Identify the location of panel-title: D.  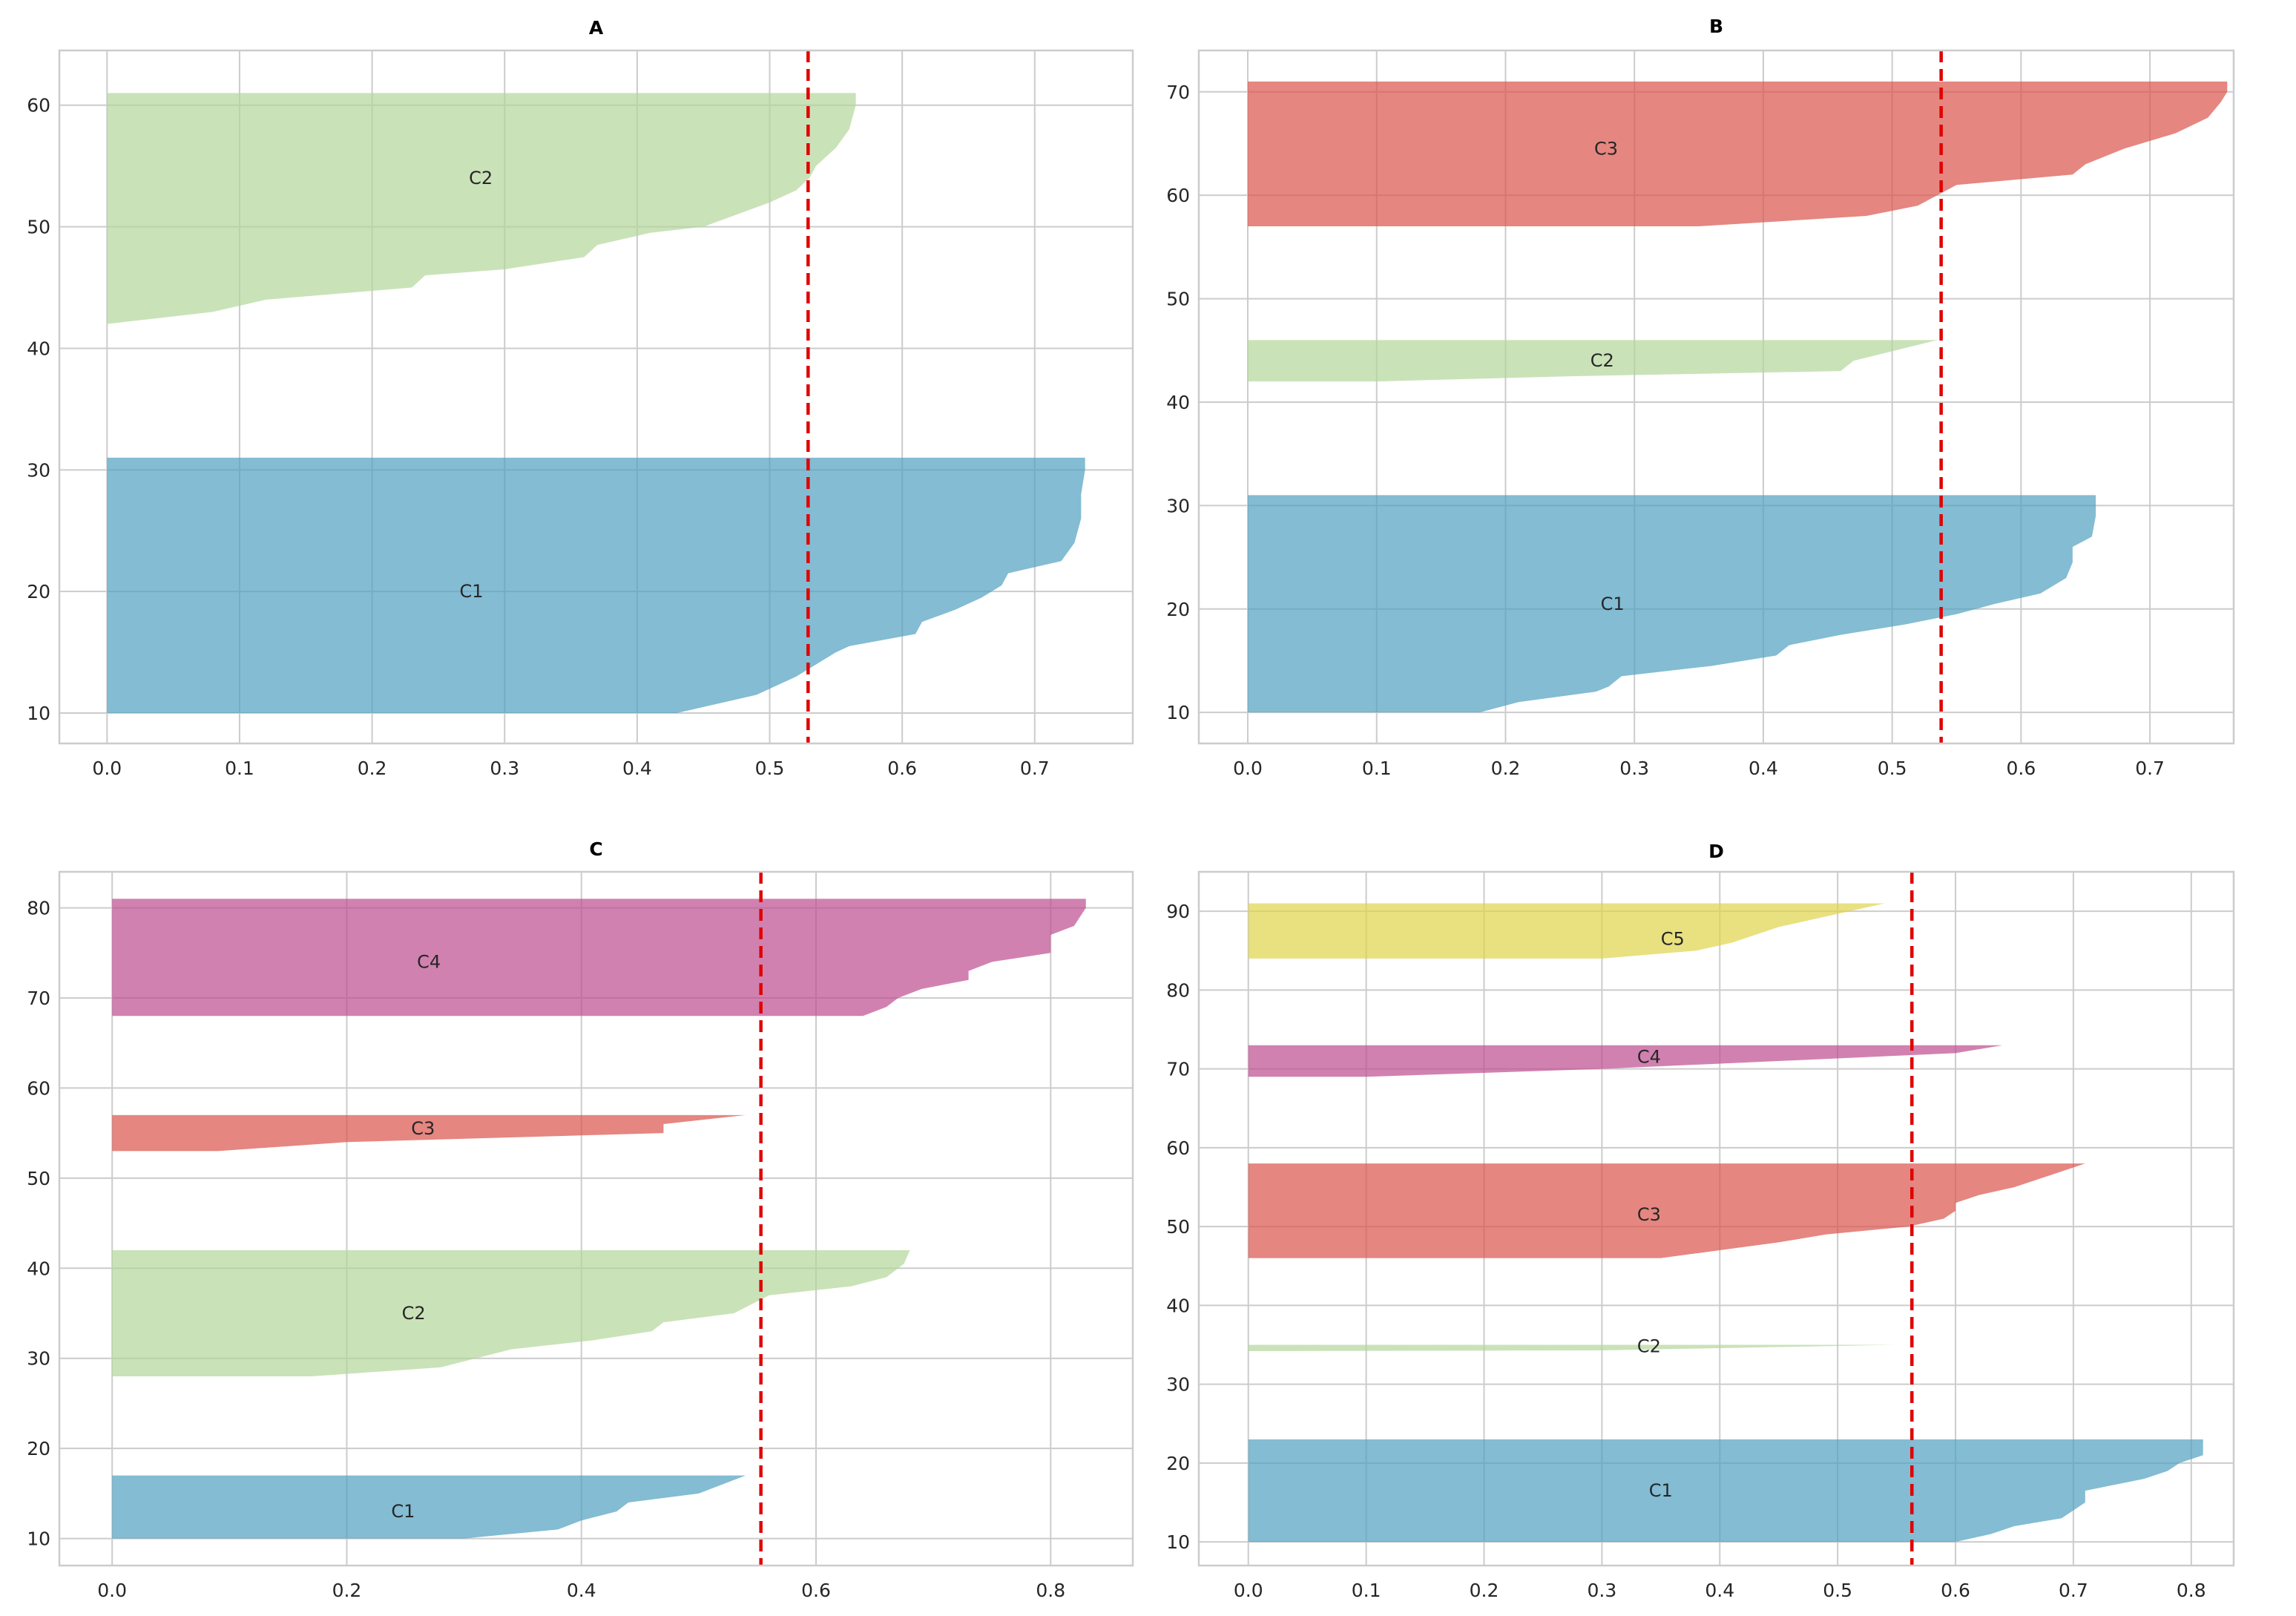
(1716, 851).